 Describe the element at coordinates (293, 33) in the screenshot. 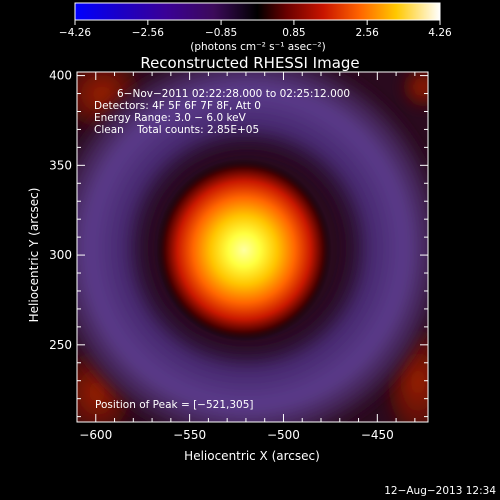

I see `colorbar-tick-label: 0.85` at that location.